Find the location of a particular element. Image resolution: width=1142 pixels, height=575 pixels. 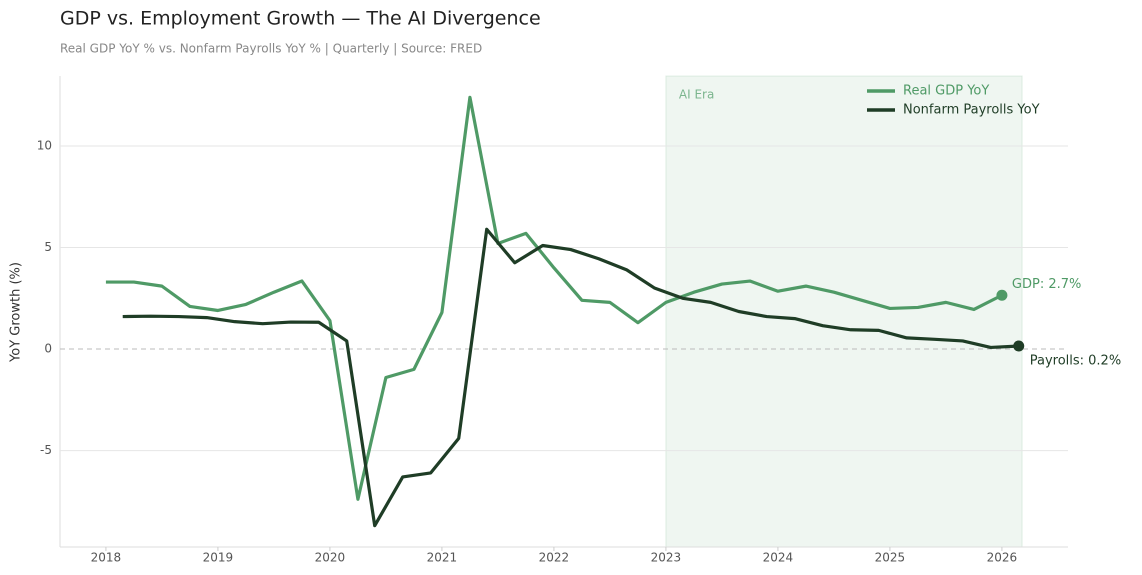

x-tick-label: 2020 is located at coordinates (330, 558).